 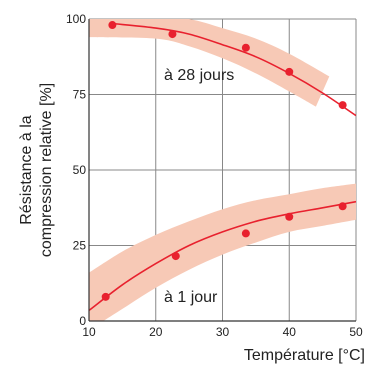 What do you see at coordinates (80, 95) in the screenshot?
I see `y-tick-label-75: 75` at bounding box center [80, 95].